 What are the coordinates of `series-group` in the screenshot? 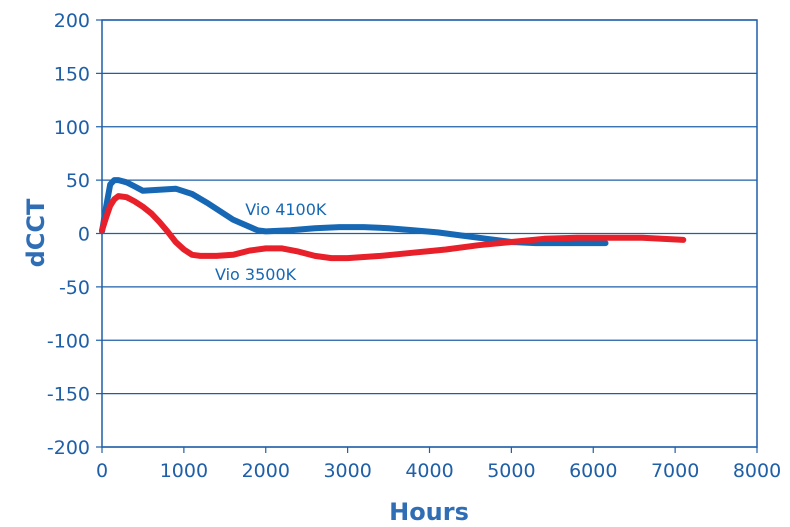 It's located at (393, 219).